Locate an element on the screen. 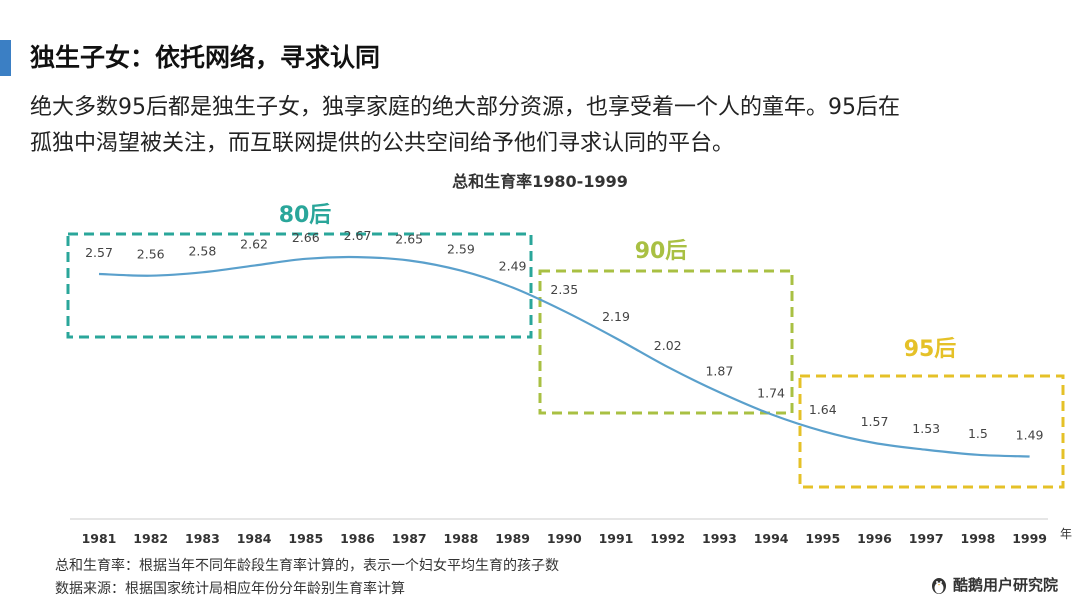 The width and height of the screenshot is (1080, 608). x-tick-label: 1988 is located at coordinates (461, 538).